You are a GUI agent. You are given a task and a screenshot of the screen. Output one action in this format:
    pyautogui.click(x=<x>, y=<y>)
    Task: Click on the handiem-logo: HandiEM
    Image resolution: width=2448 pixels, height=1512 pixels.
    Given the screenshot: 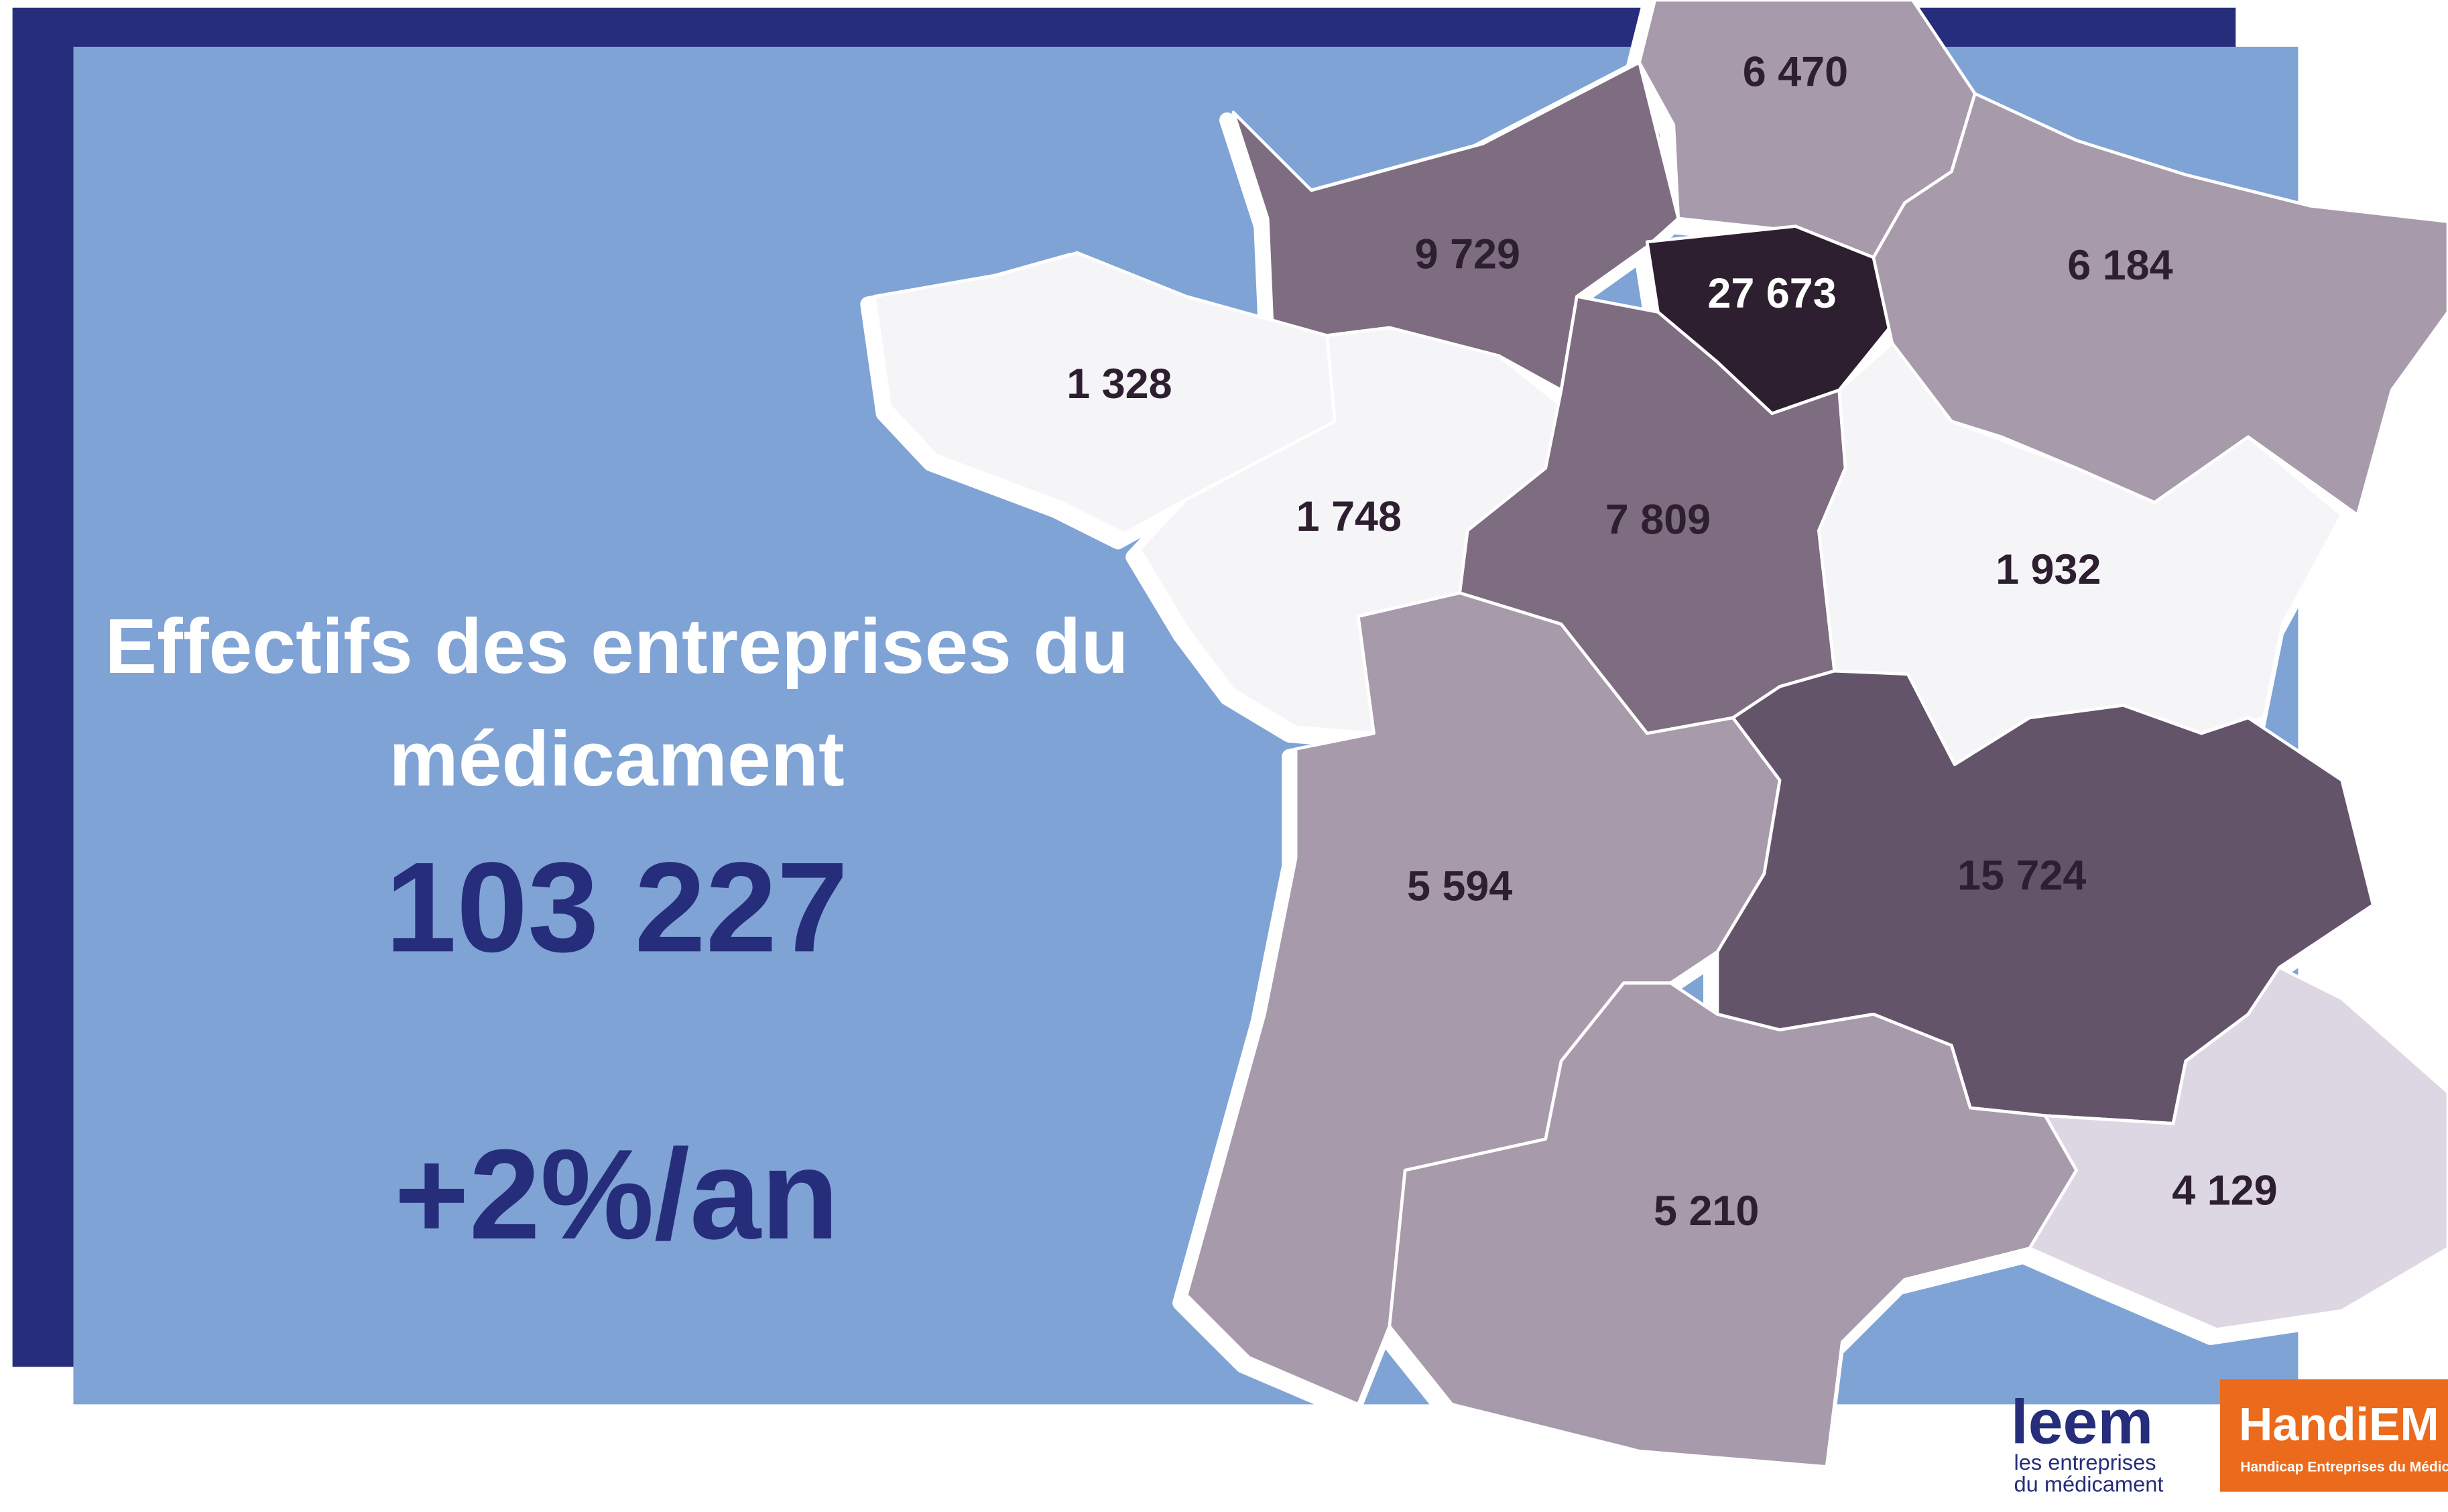 What is the action you would take?
    pyautogui.click(x=2339, y=1424)
    